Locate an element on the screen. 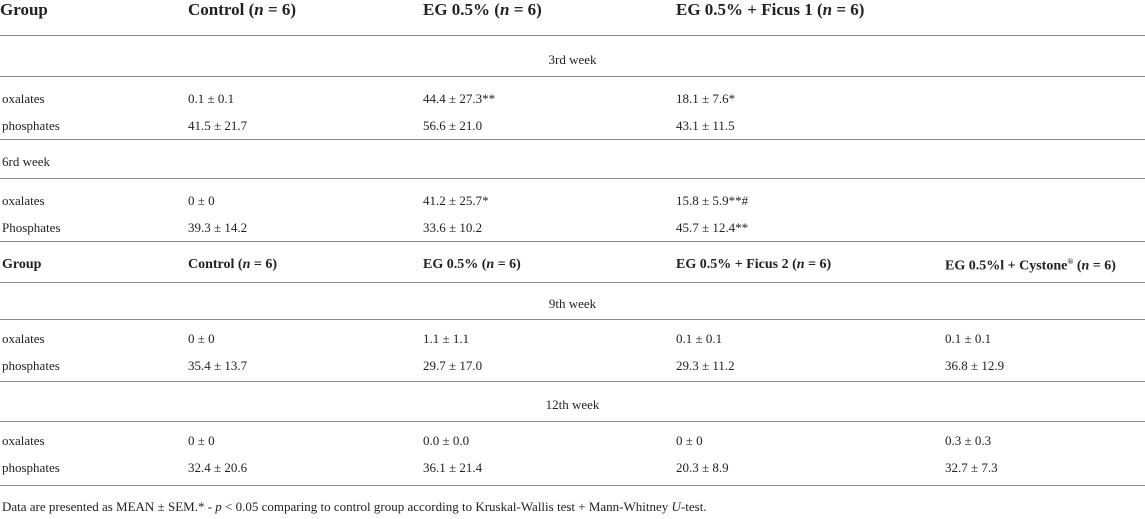 Image resolution: width=1145 pixels, height=519 pixels. t2-header-eg: EG 0.5% (n = 6) is located at coordinates (472, 264).